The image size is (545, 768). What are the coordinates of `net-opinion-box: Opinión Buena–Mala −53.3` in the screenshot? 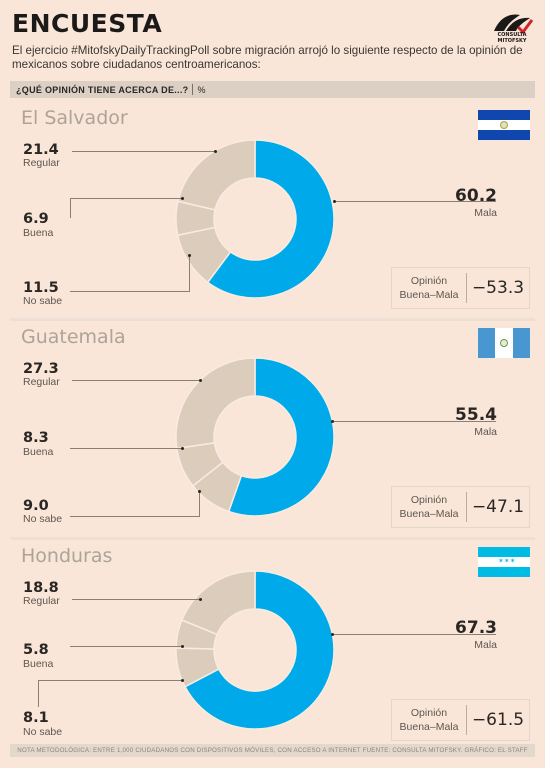 It's located at (460, 288).